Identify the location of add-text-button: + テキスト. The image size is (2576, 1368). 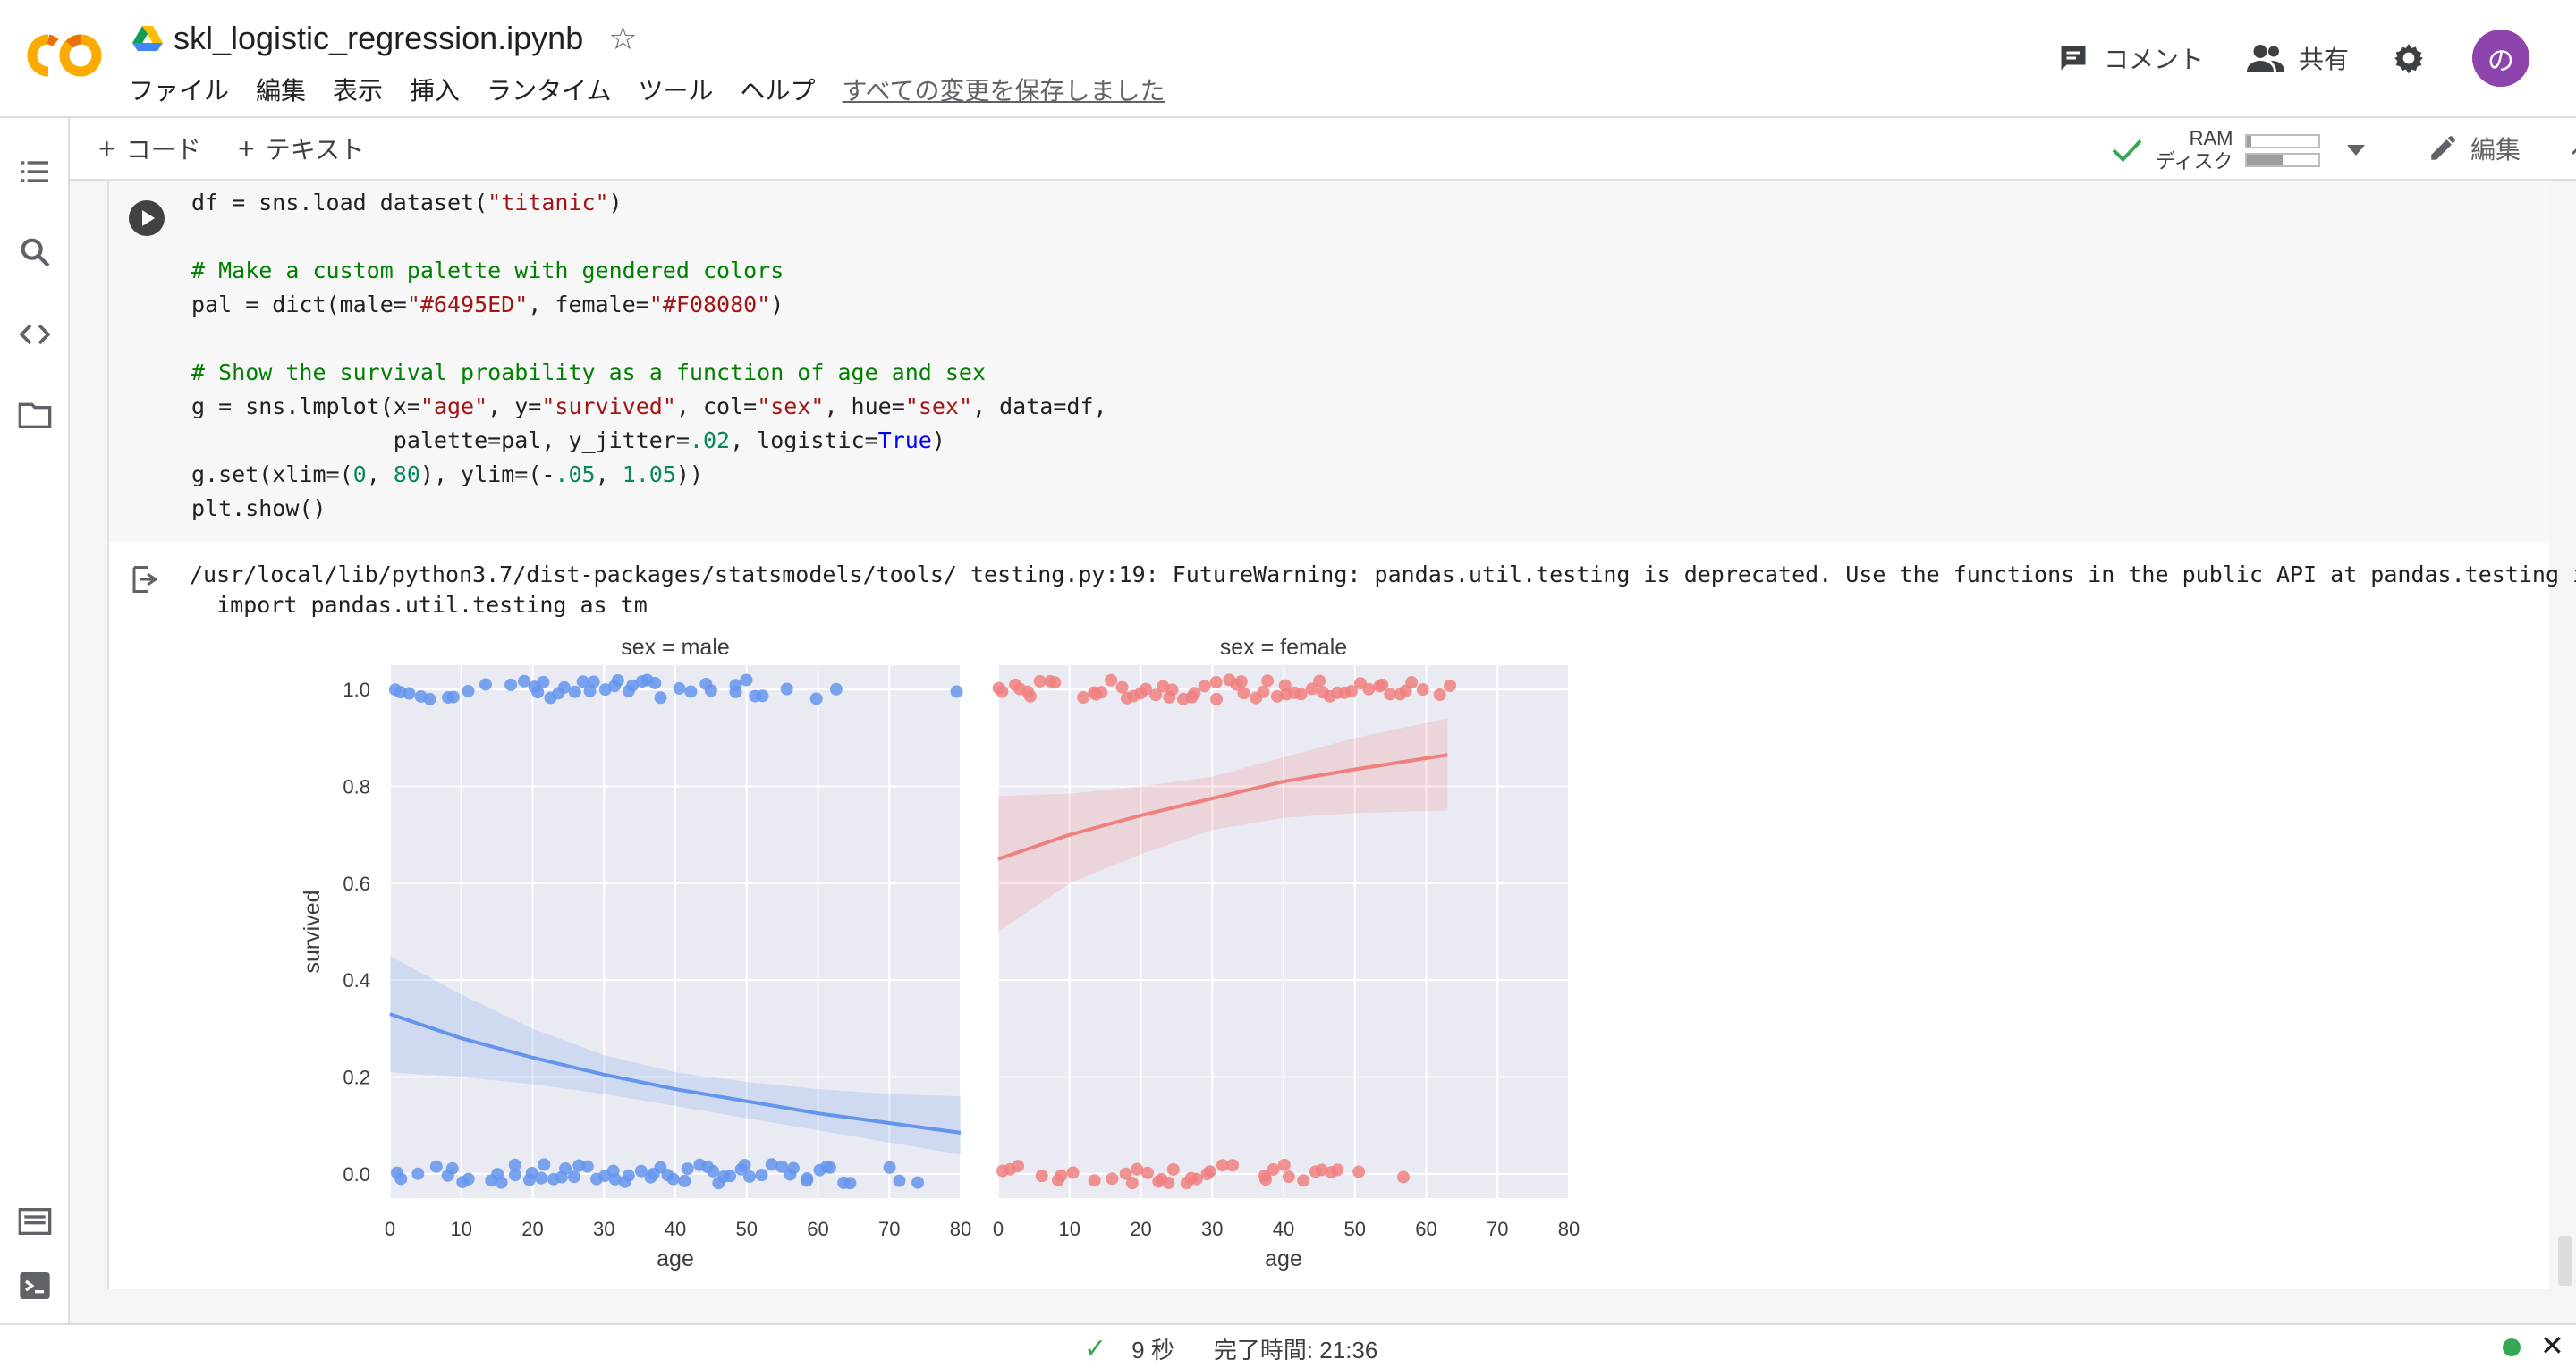
(301, 148).